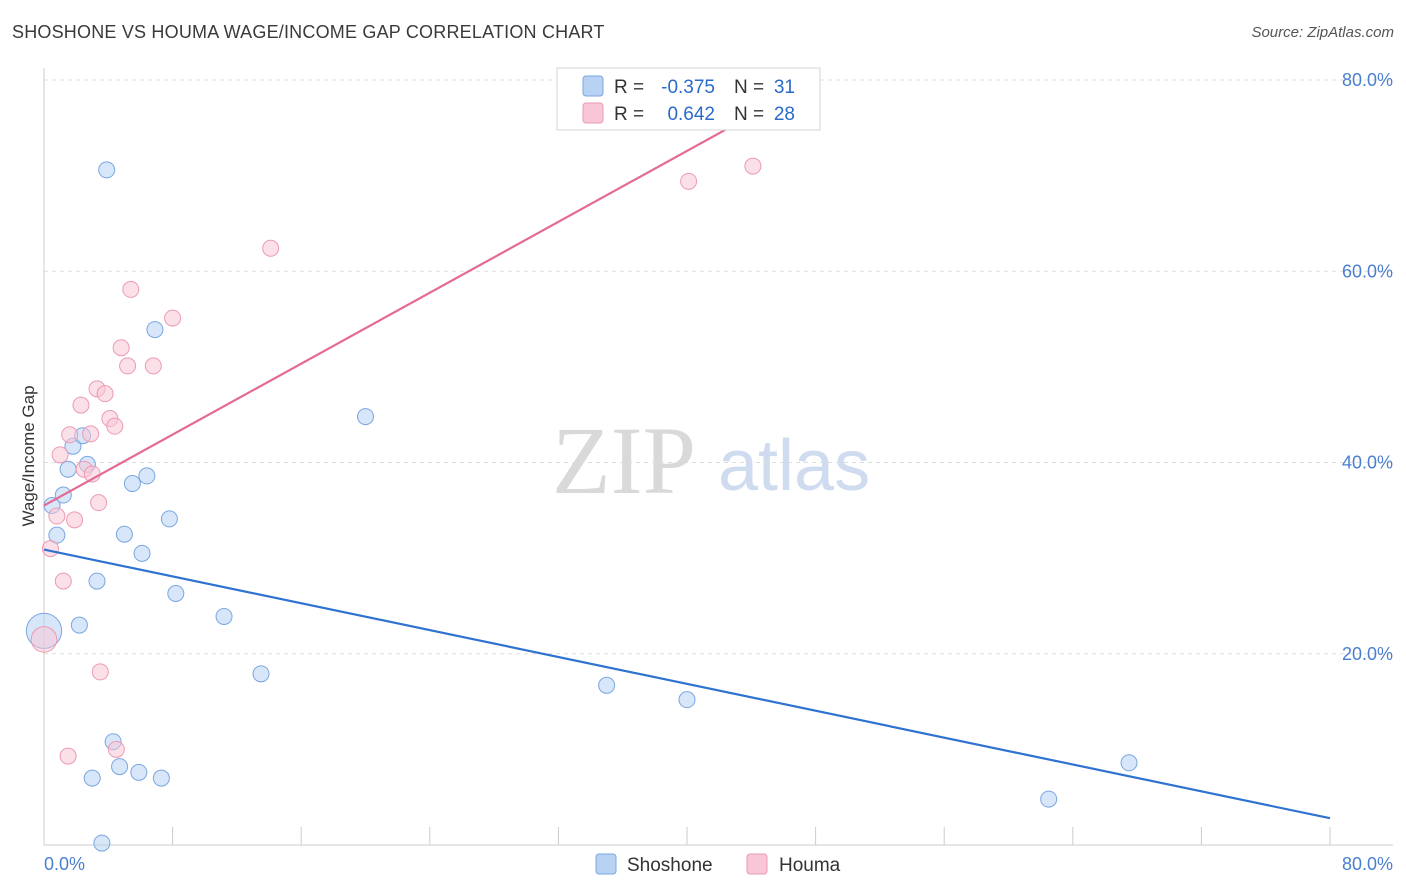 The height and width of the screenshot is (892, 1406). Describe the element at coordinates (688, 87) in the screenshot. I see `stats-legend-r-shoshone: -0.375` at that location.